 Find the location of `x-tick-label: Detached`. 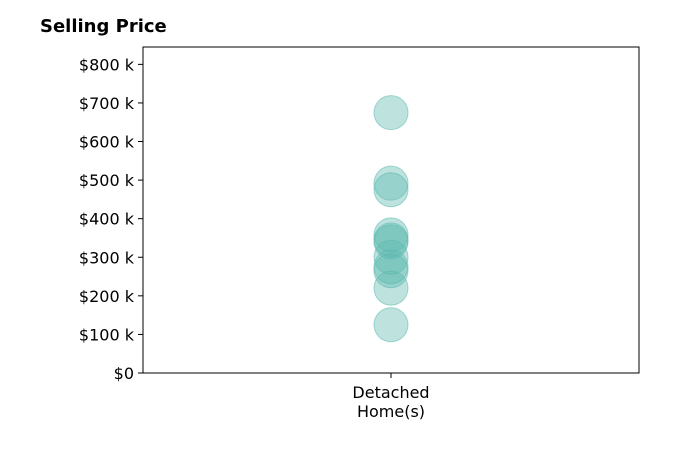

x-tick-label: Detached is located at coordinates (390, 392).